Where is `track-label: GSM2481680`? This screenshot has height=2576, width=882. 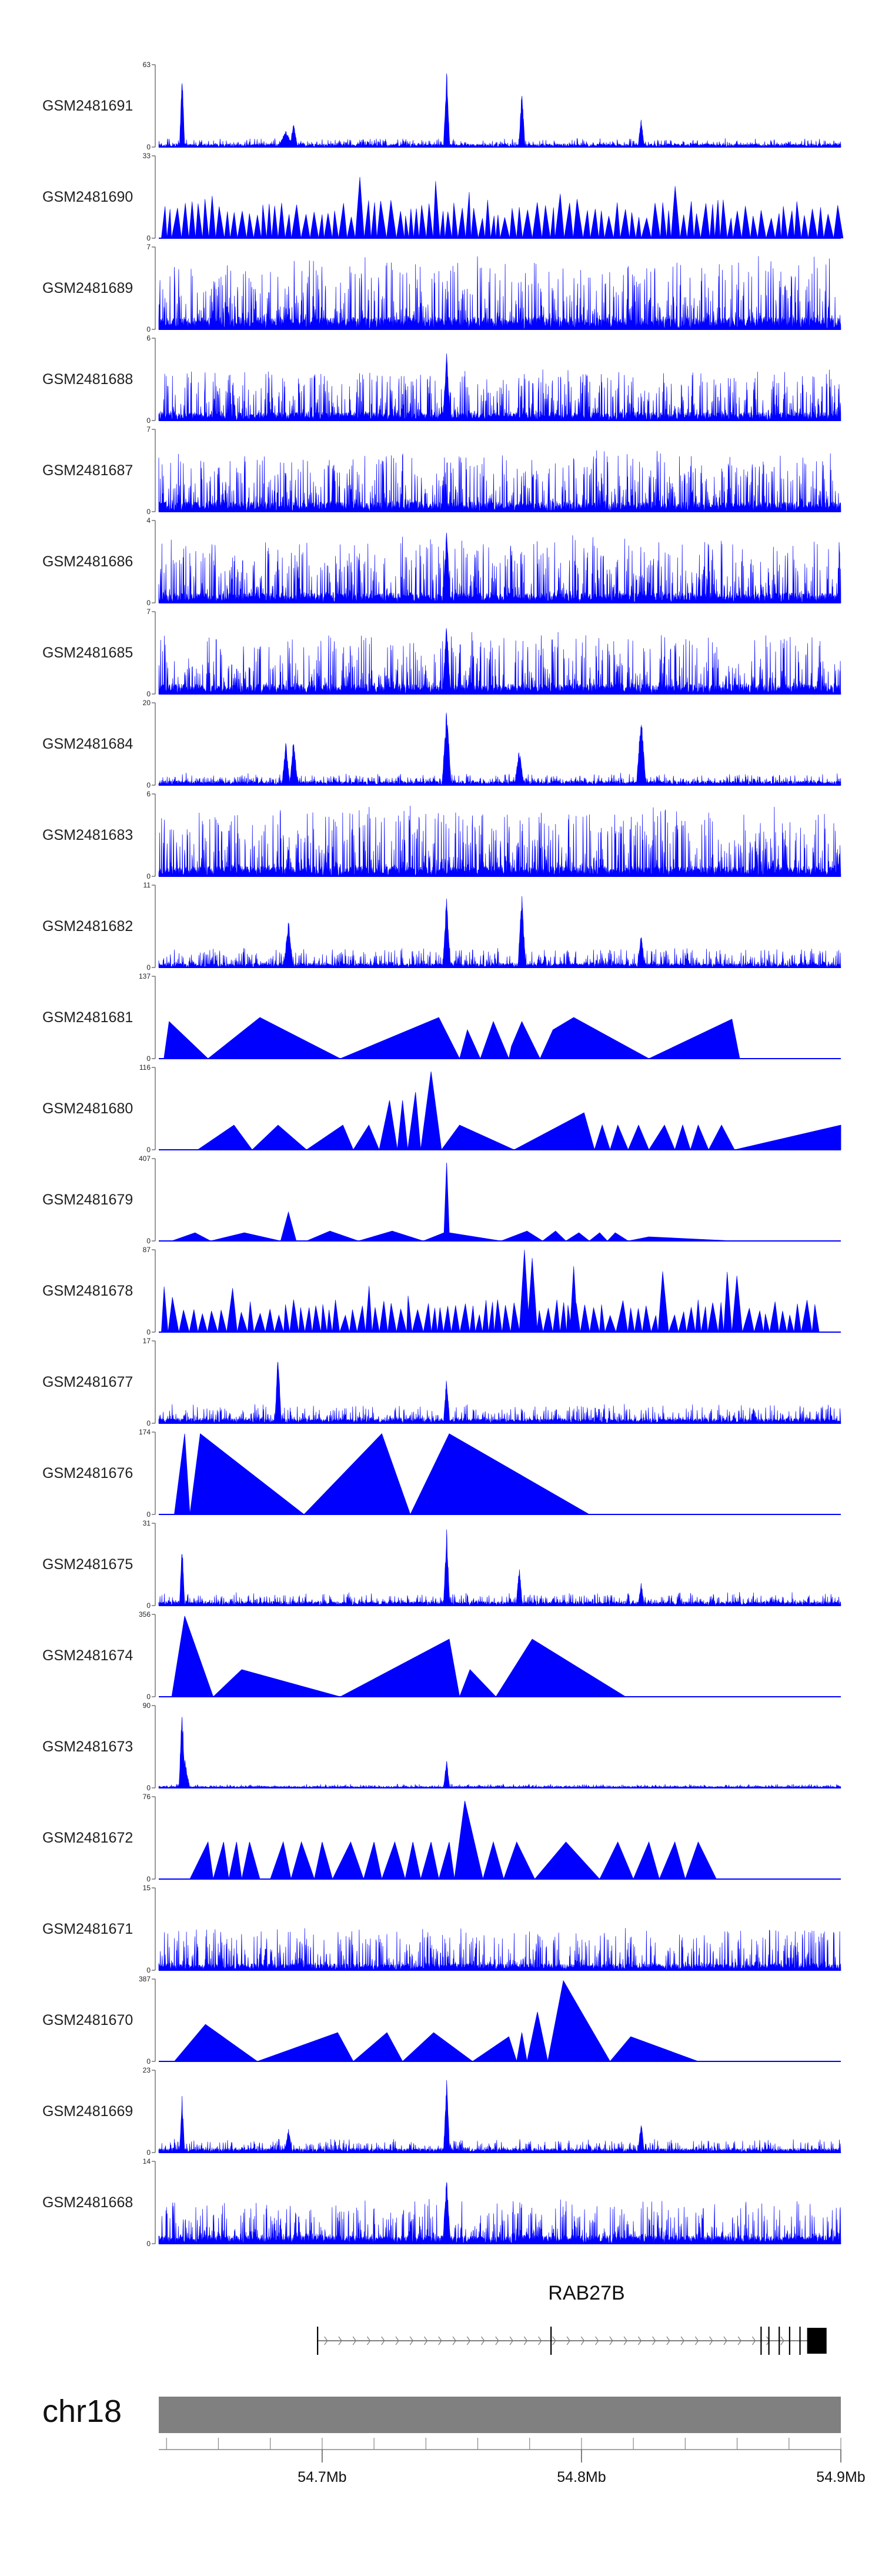 track-label: GSM2481680 is located at coordinates (87, 1108).